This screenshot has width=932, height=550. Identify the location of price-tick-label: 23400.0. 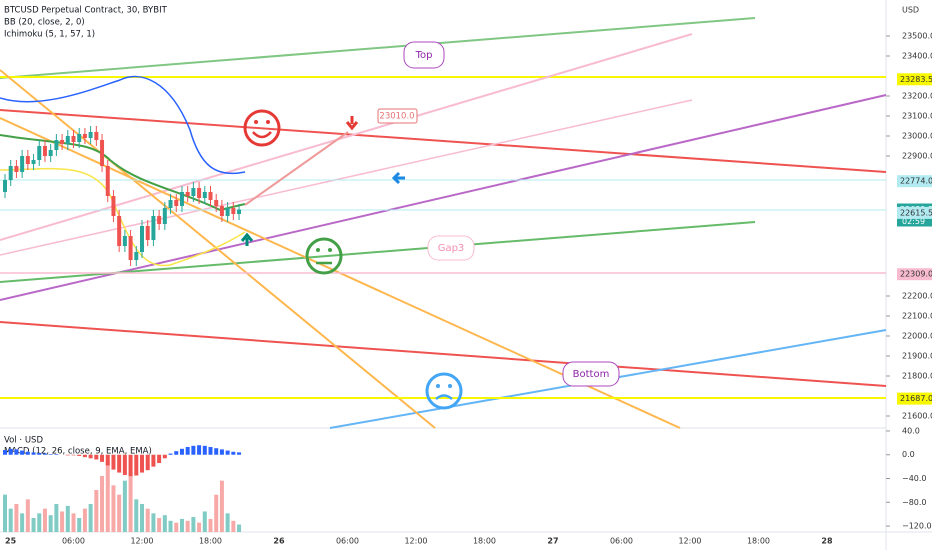
(917, 56).